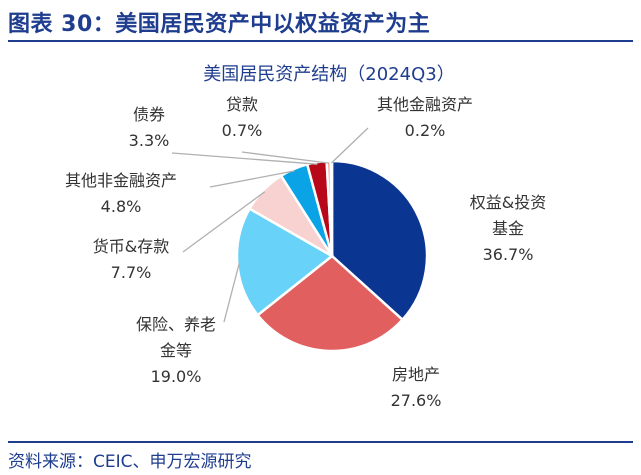 This screenshot has height=475, width=641. What do you see at coordinates (149, 140) in the screenshot?
I see `slice-label-6-value: 3.3%` at bounding box center [149, 140].